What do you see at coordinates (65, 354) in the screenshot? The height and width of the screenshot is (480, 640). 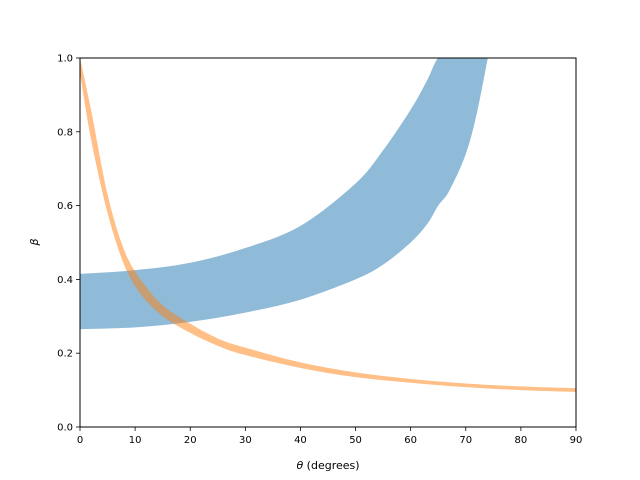 I see `y-tick-label: 0.2` at bounding box center [65, 354].